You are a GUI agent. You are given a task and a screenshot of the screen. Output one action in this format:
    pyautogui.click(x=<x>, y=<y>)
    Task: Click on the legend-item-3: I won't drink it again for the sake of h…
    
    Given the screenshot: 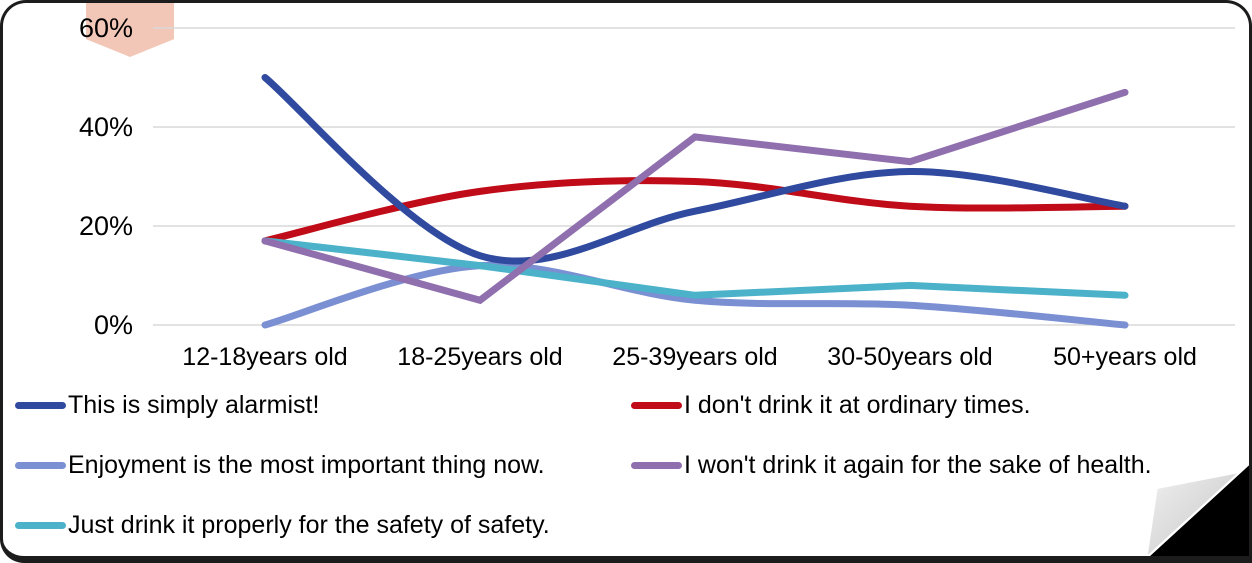 What is the action you would take?
    pyautogui.click(x=938, y=465)
    